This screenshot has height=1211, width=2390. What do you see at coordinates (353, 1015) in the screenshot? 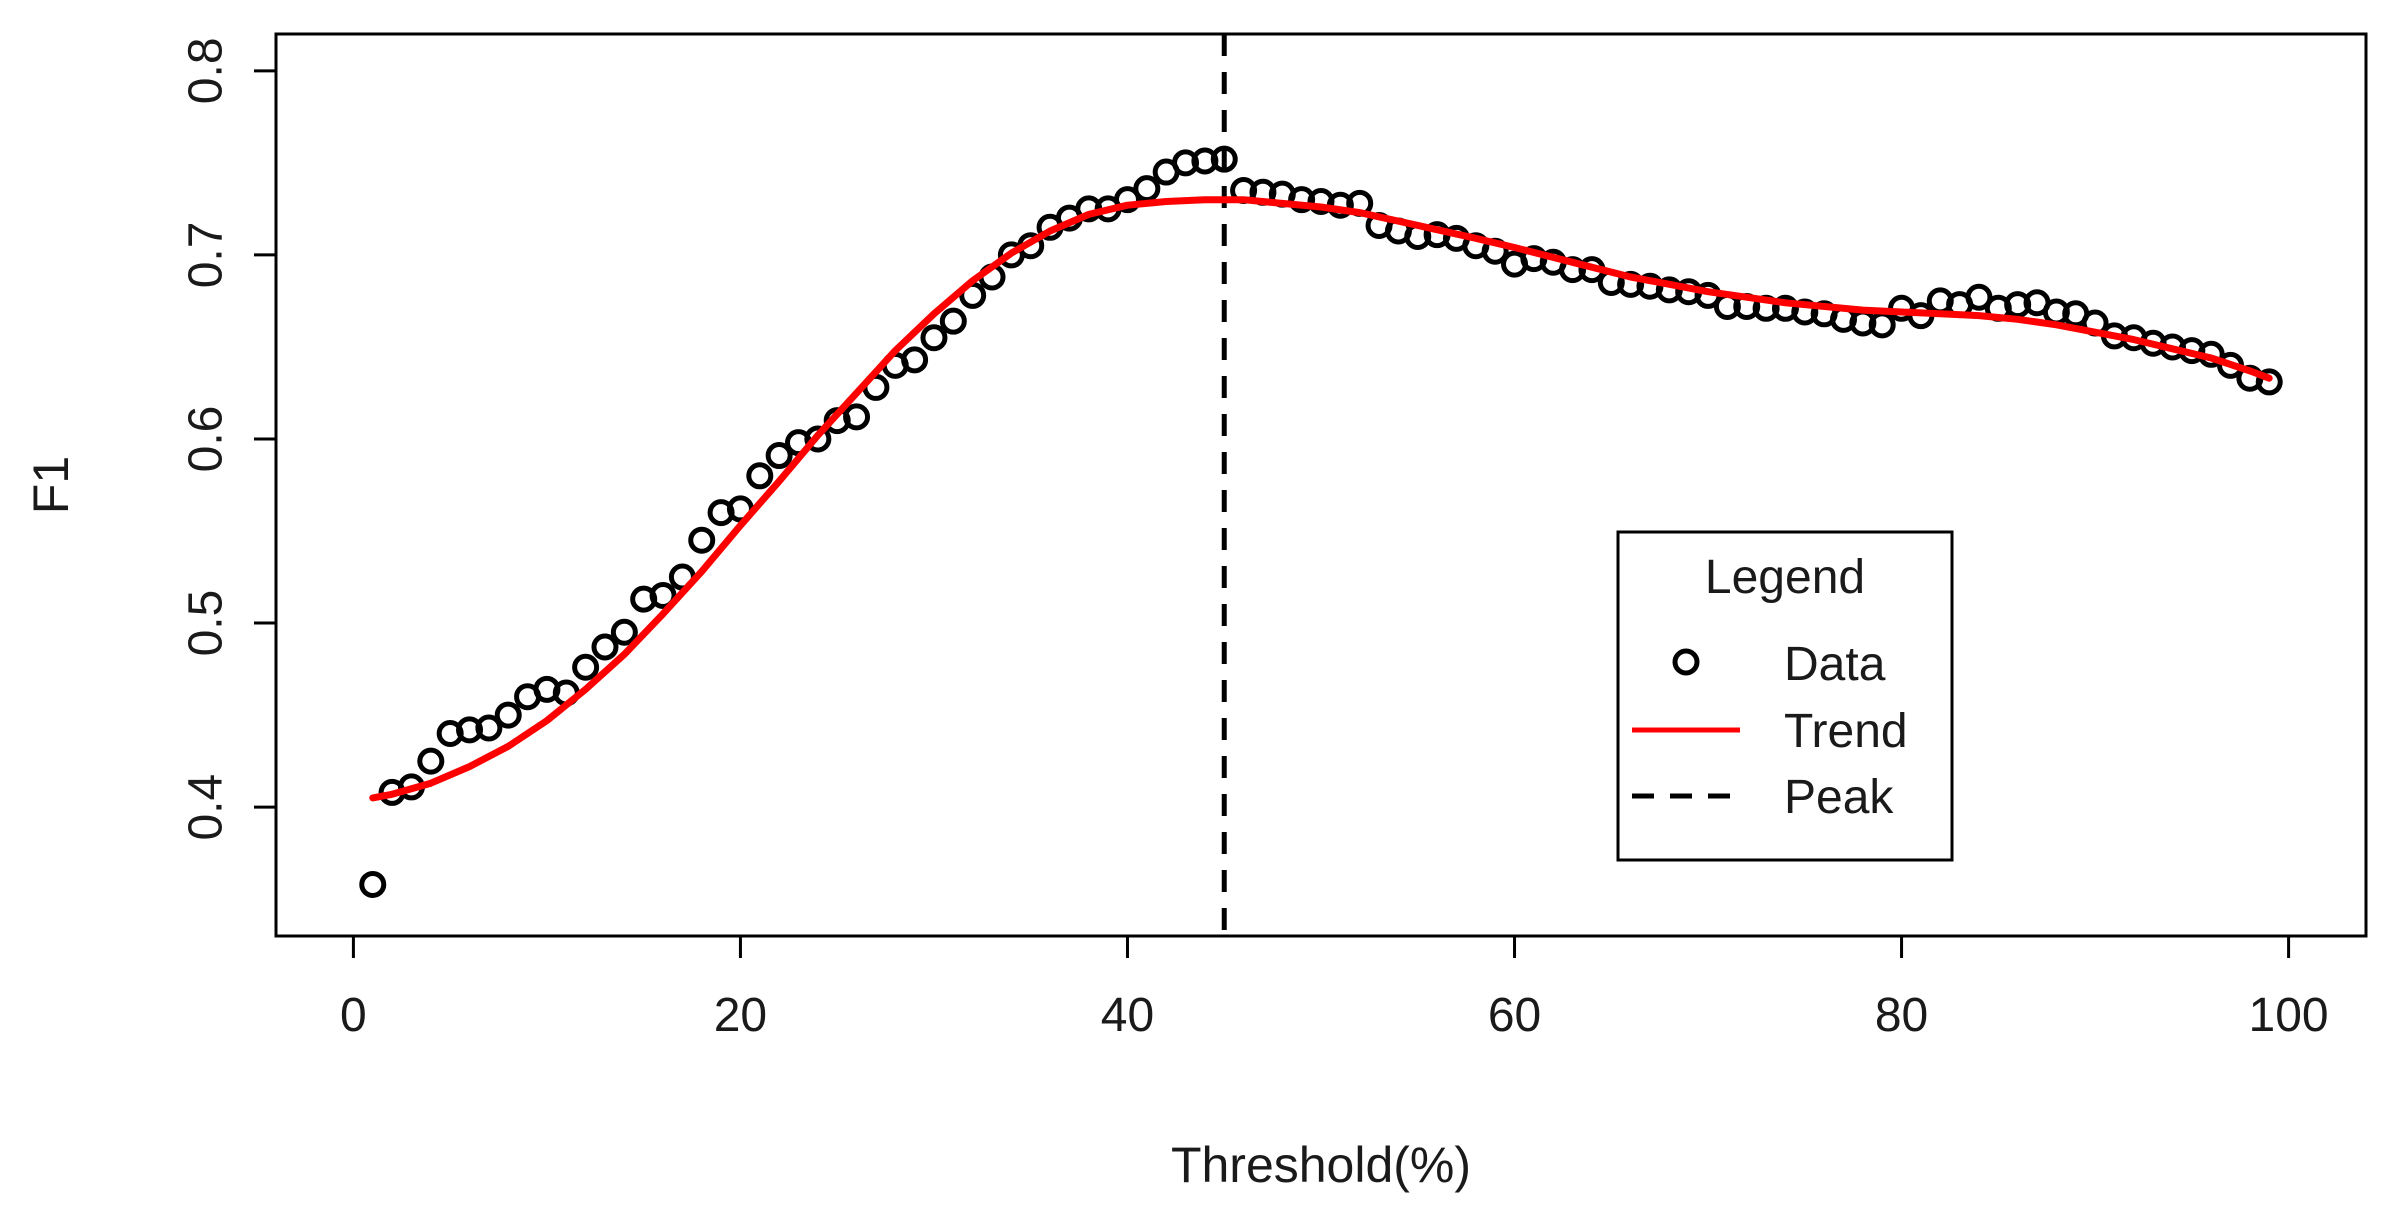
I see `x-tick-label: 0` at bounding box center [353, 1015].